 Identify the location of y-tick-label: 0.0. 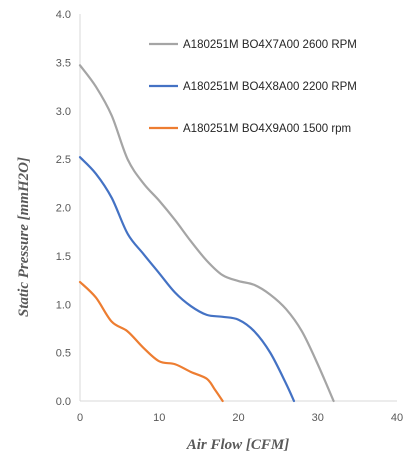
(63, 402).